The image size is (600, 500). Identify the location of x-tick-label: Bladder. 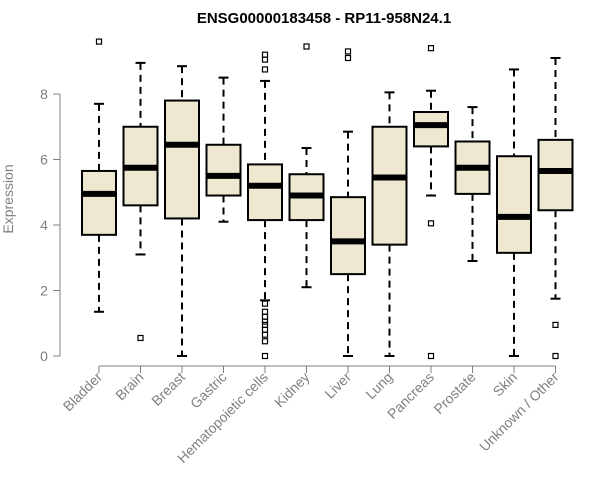
(83, 392).